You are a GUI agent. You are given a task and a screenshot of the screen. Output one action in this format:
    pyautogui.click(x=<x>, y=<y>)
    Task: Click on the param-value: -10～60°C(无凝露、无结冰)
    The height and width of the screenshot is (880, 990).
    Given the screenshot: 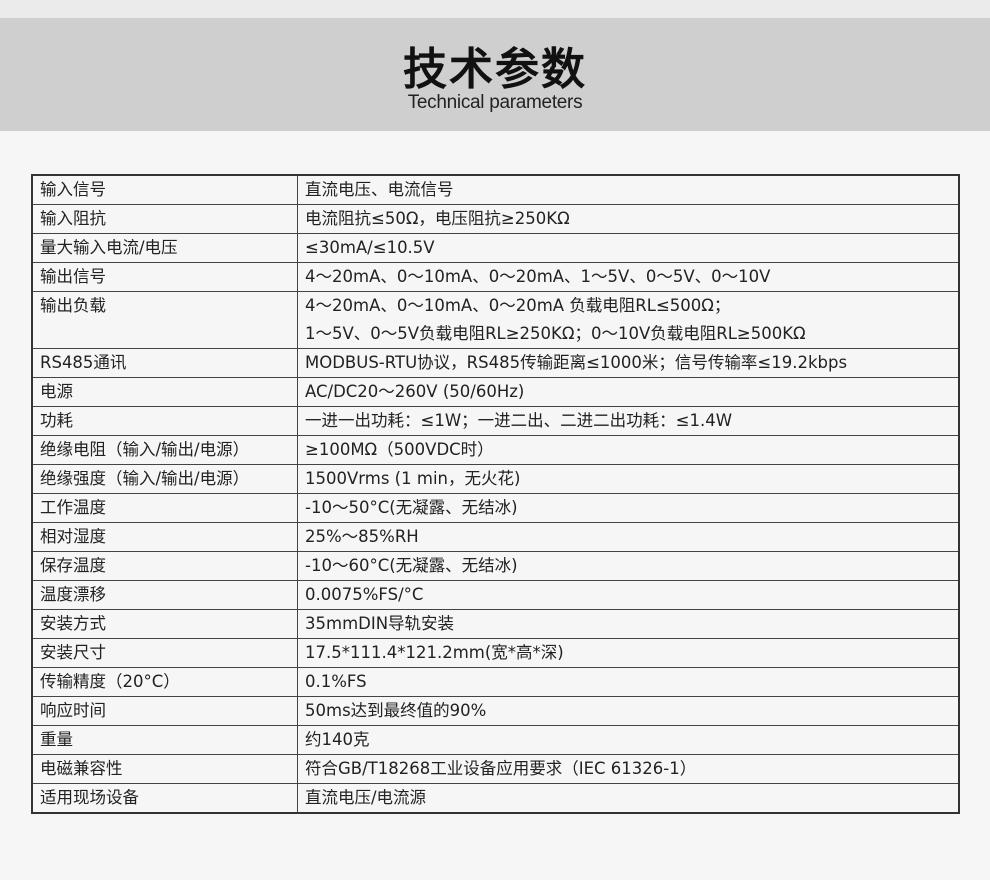 What is the action you would take?
    pyautogui.click(x=628, y=566)
    